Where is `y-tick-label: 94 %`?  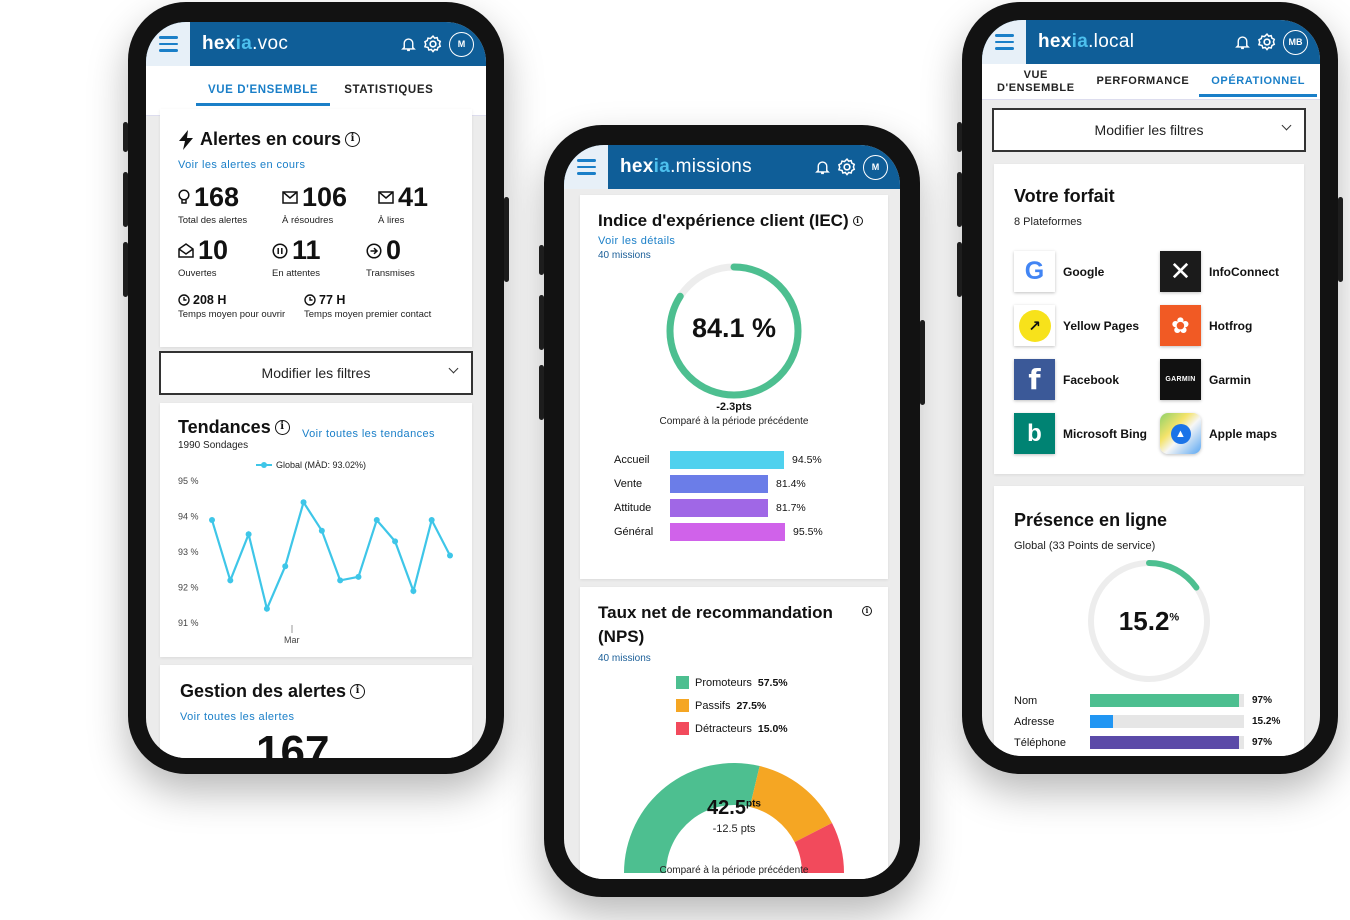 y-tick-label: 94 % is located at coordinates (188, 517).